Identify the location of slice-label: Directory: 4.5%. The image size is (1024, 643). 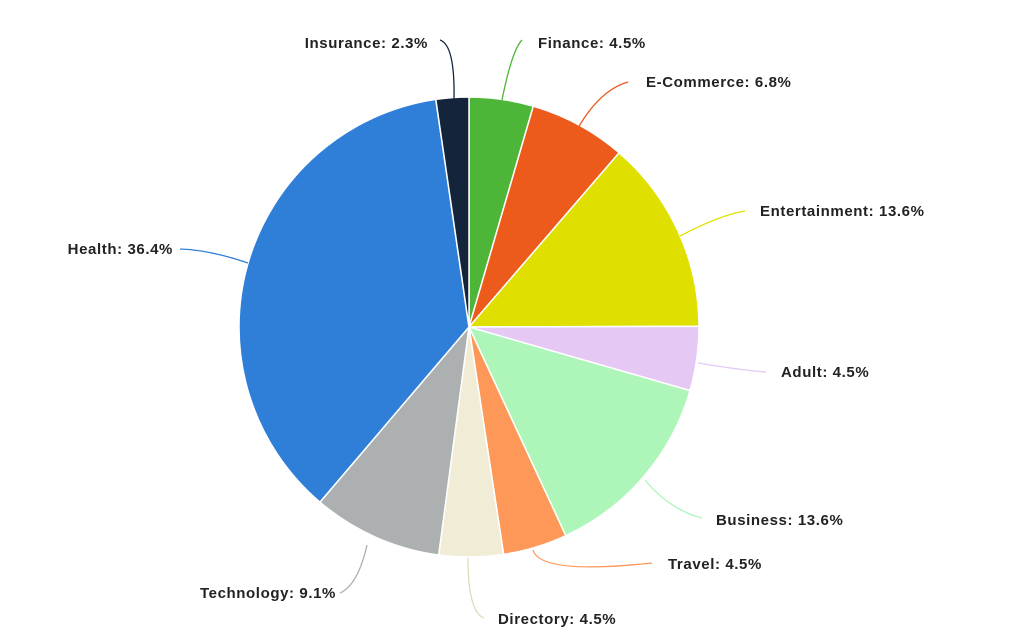
(557, 619).